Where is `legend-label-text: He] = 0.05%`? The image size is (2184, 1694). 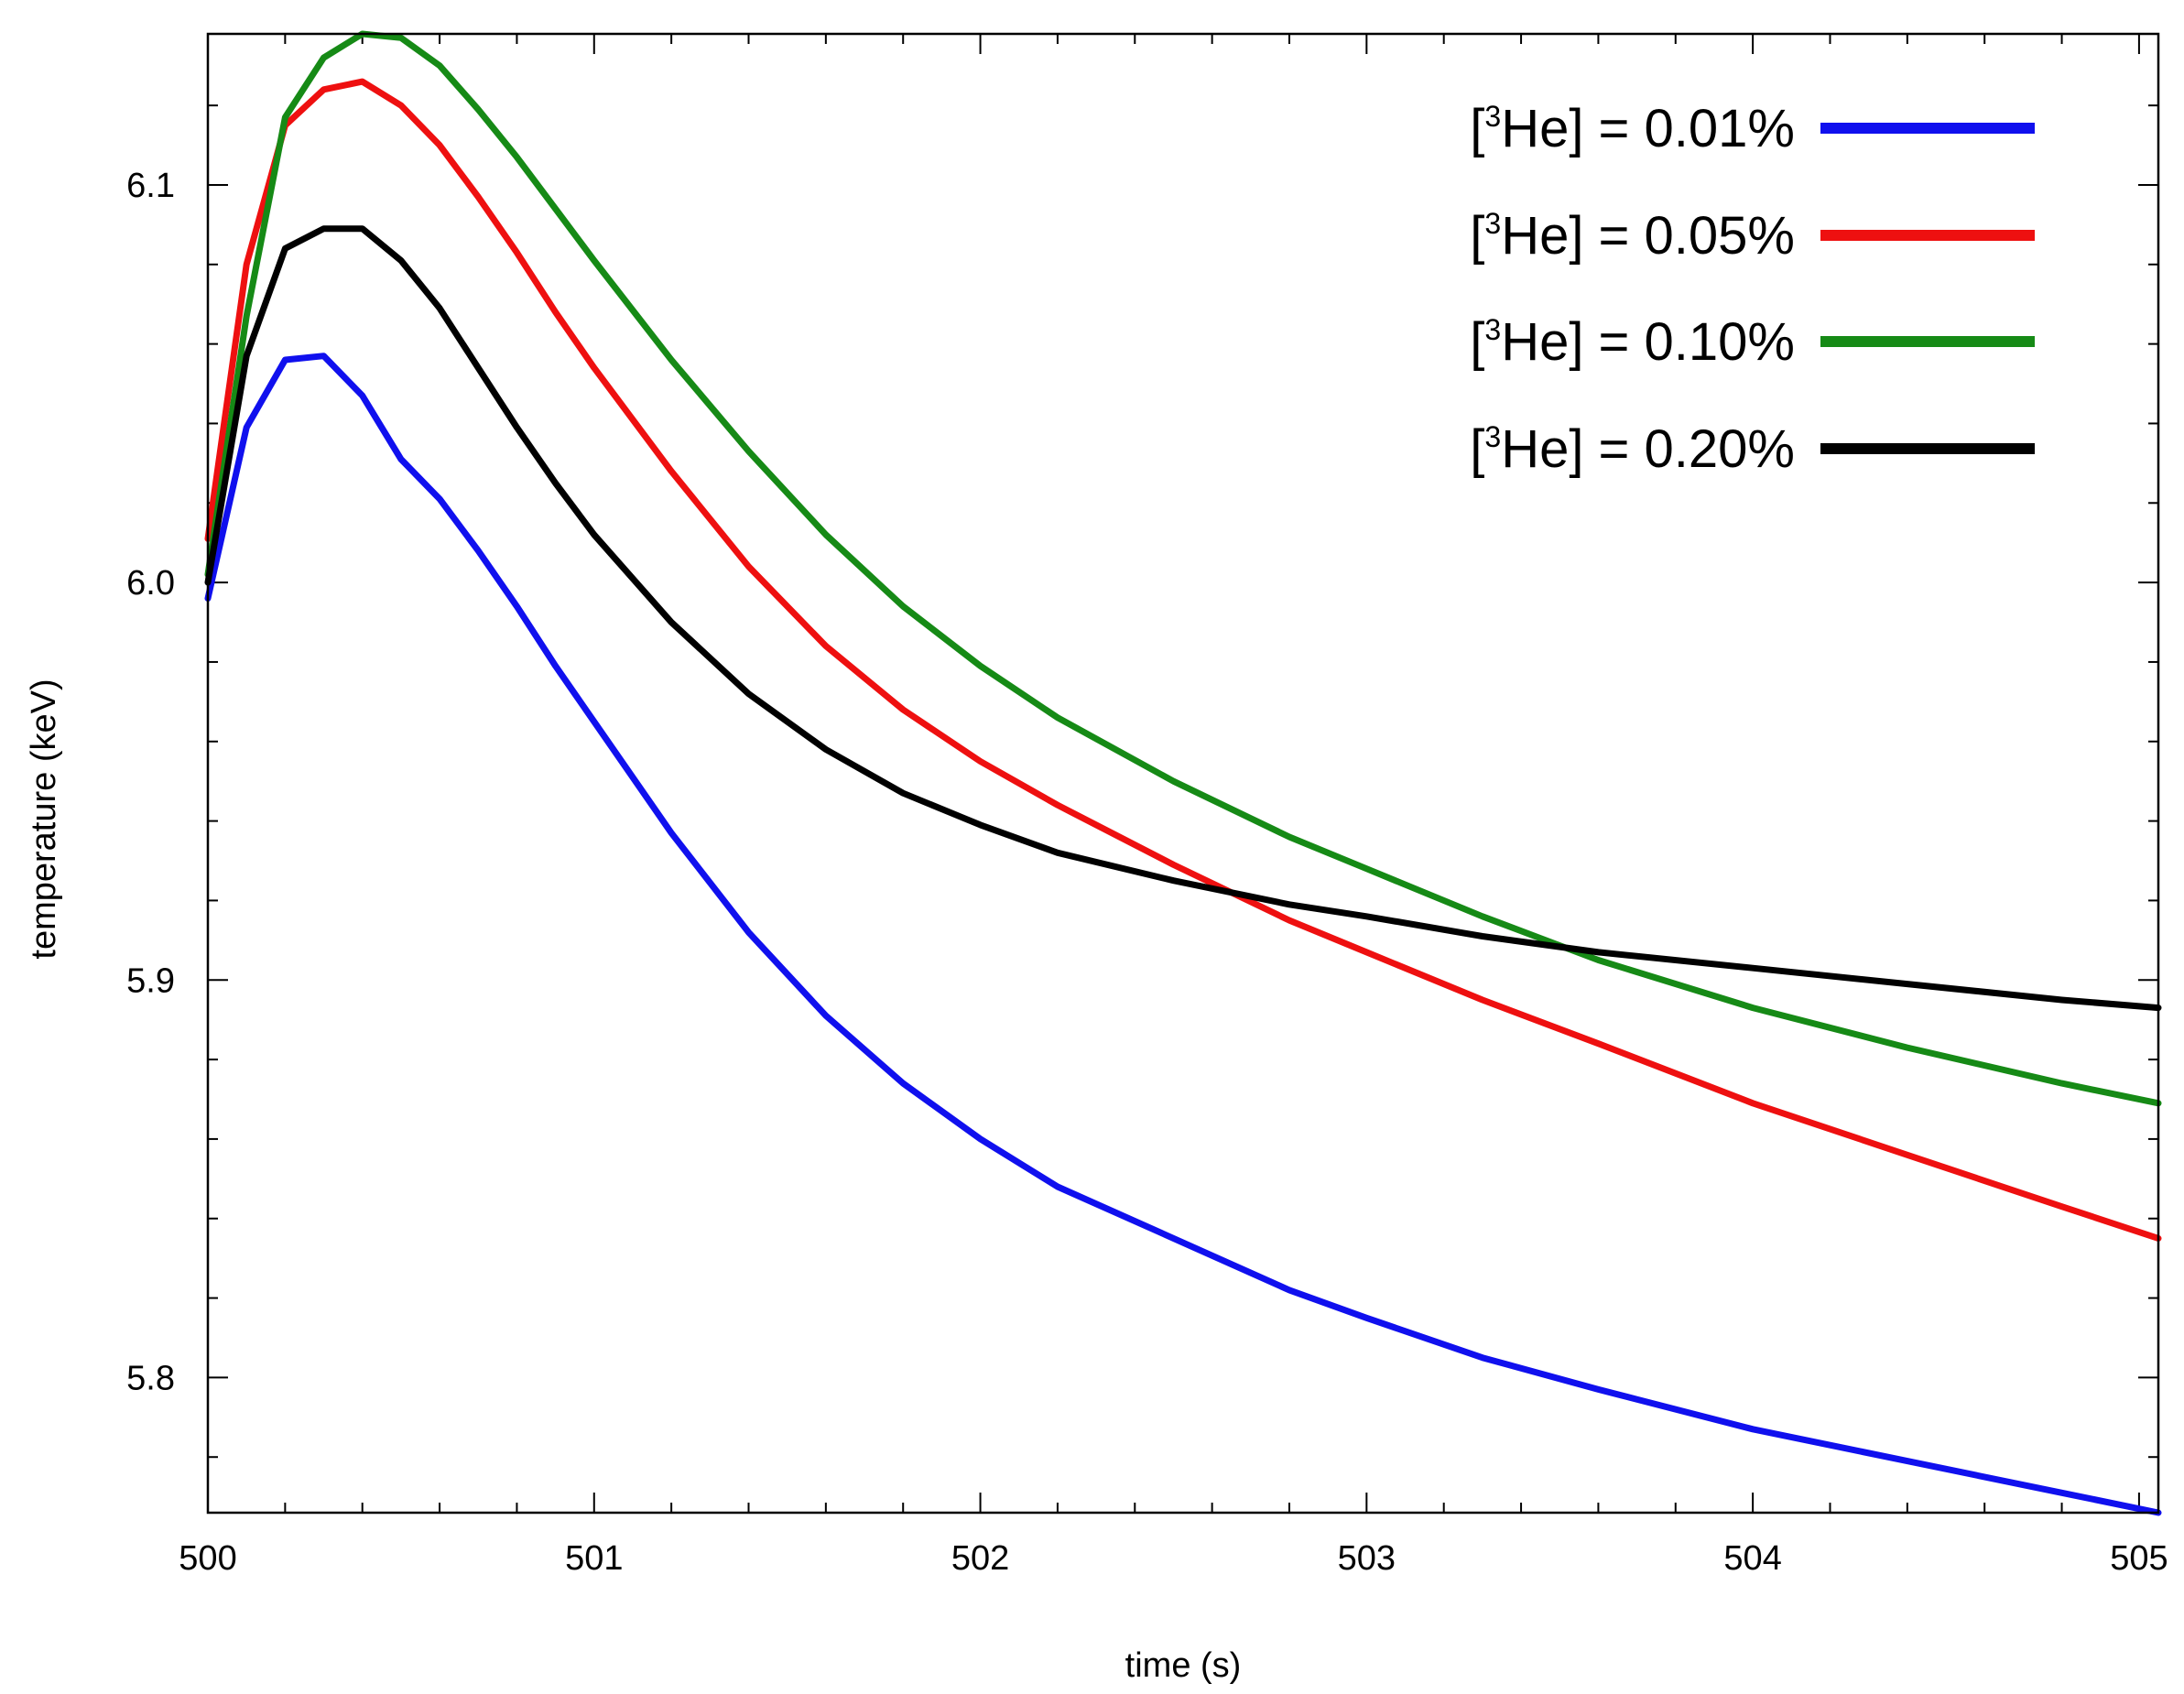
legend-label-text: He] = 0.05% is located at coordinates (1648, 236).